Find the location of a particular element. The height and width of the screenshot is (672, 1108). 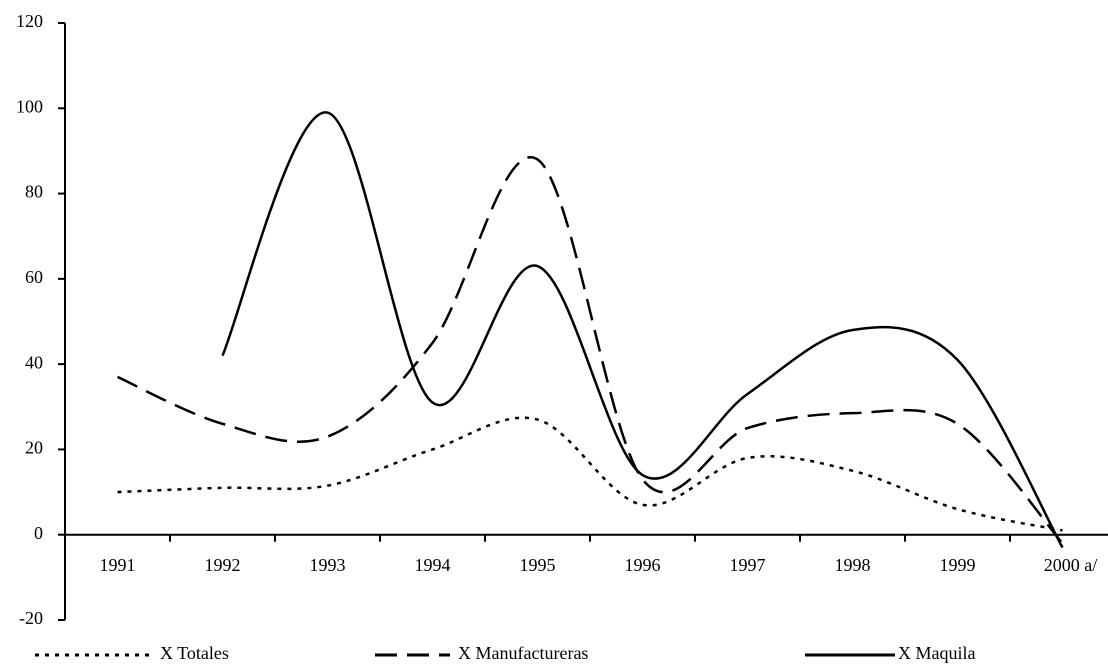

x-tick-label: 1992 is located at coordinates (223, 565).